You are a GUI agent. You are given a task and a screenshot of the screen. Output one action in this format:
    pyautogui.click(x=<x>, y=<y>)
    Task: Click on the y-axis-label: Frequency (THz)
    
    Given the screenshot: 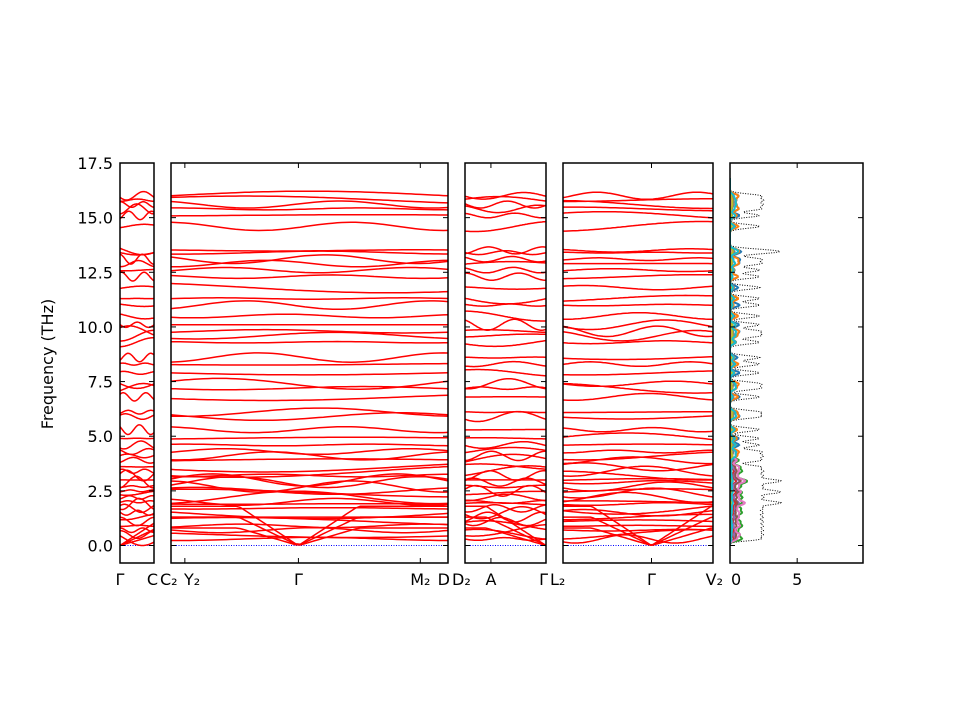 What is the action you would take?
    pyautogui.click(x=47, y=364)
    